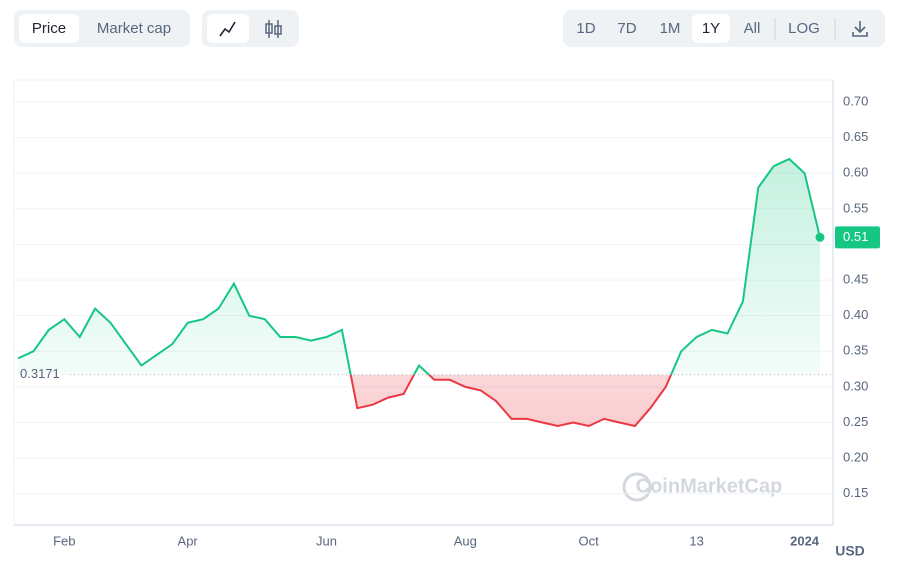 The height and width of the screenshot is (585, 900). What do you see at coordinates (589, 540) in the screenshot?
I see `x-tick-label: Oct` at bounding box center [589, 540].